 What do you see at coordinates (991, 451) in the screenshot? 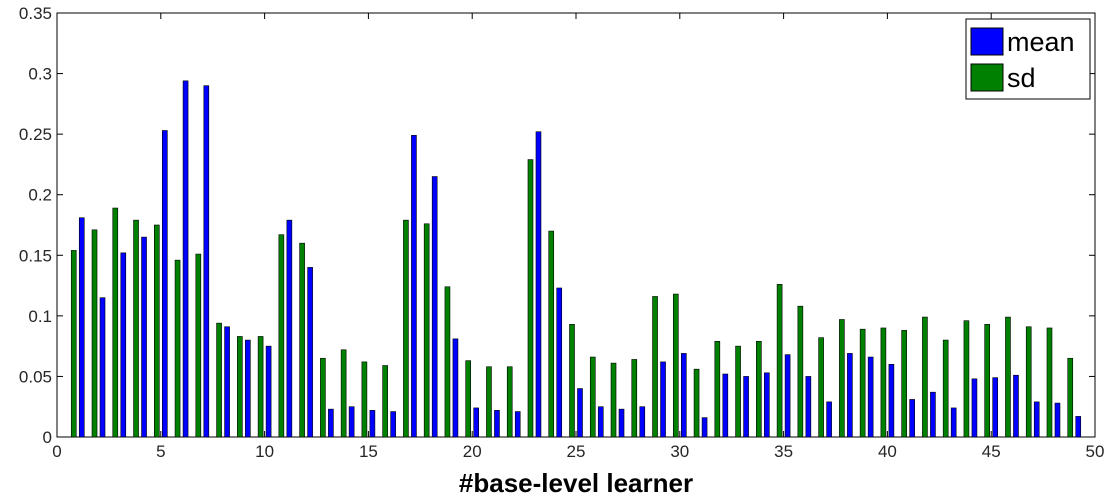
I see `x-tick-label: 45` at bounding box center [991, 451].